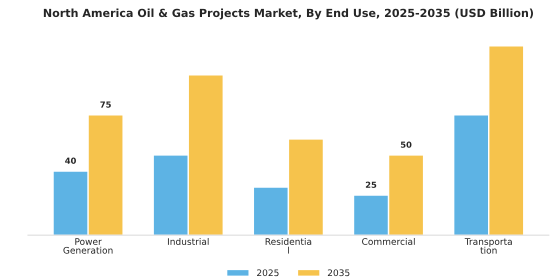 The image size is (560, 280). What do you see at coordinates (105, 104) in the screenshot?
I see `data-label: 75` at bounding box center [105, 104].